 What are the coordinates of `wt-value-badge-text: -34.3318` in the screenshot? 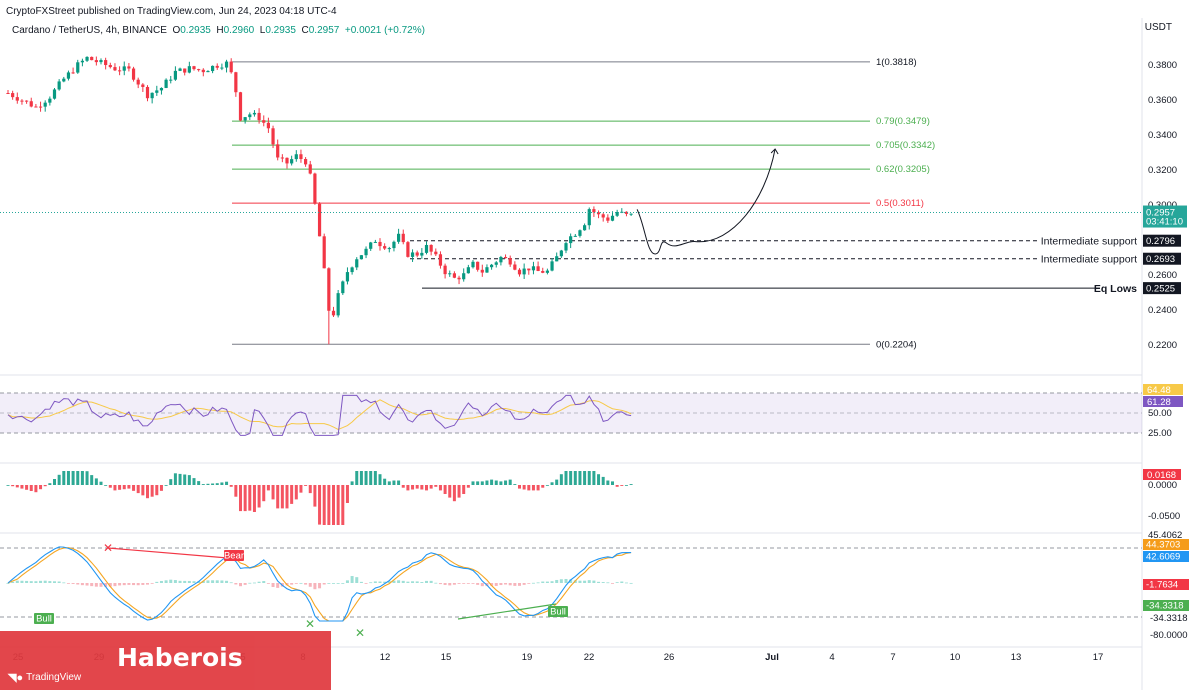 It's located at (1165, 606).